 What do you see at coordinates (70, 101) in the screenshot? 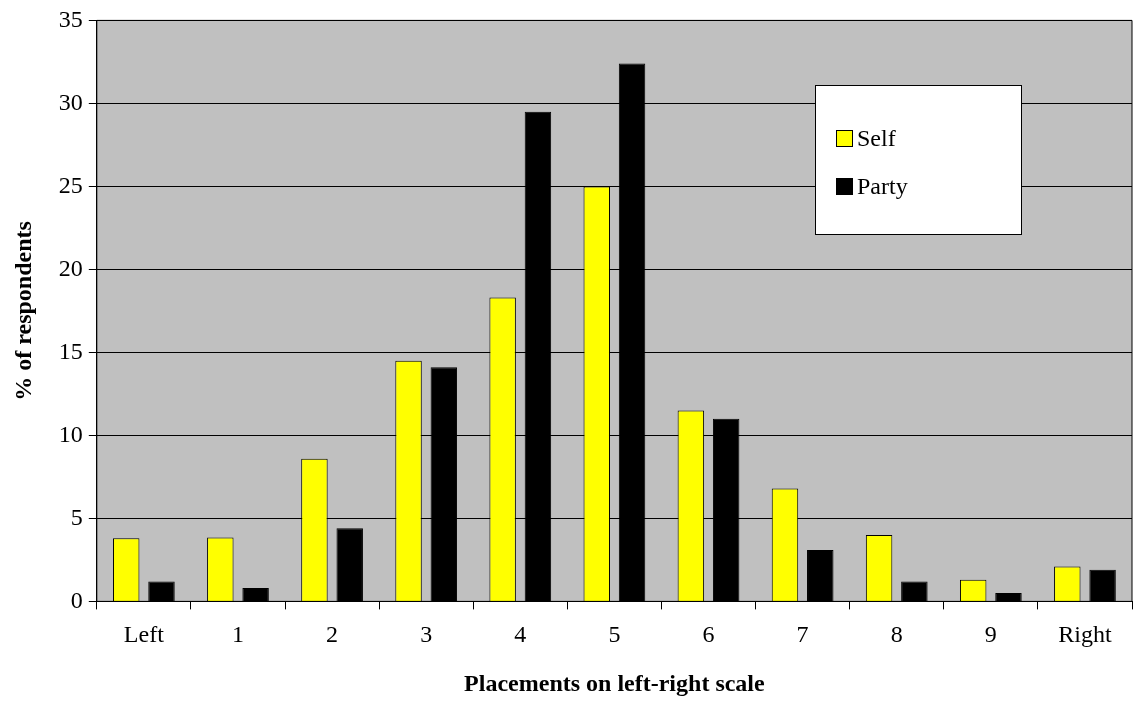
I see `y-tick-label: 30` at bounding box center [70, 101].